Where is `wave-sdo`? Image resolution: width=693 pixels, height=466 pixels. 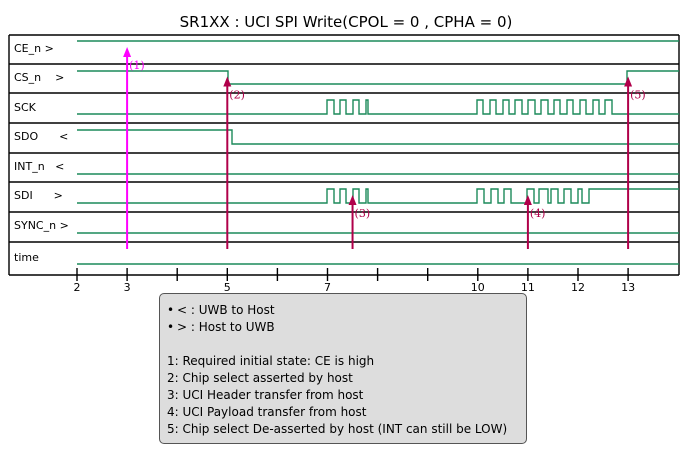
wave-sdo is located at coordinates (378, 137).